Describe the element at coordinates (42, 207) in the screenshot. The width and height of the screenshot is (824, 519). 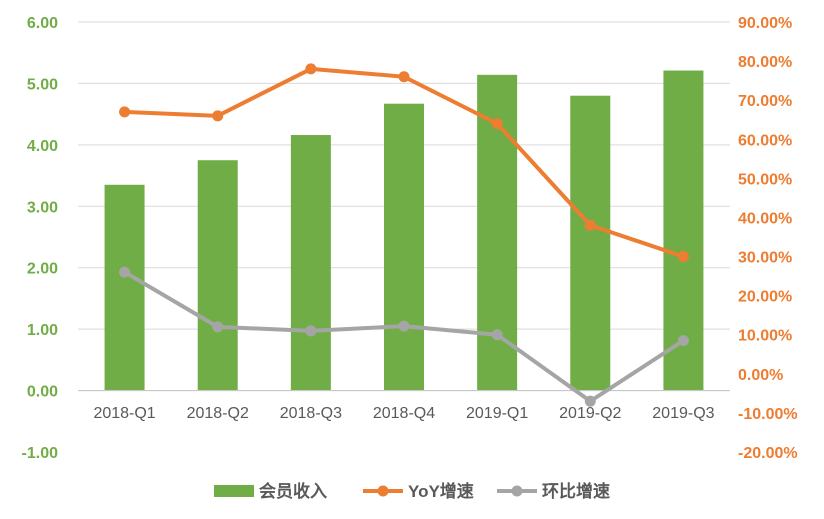
I see `left-tick-label: 3.00` at that location.